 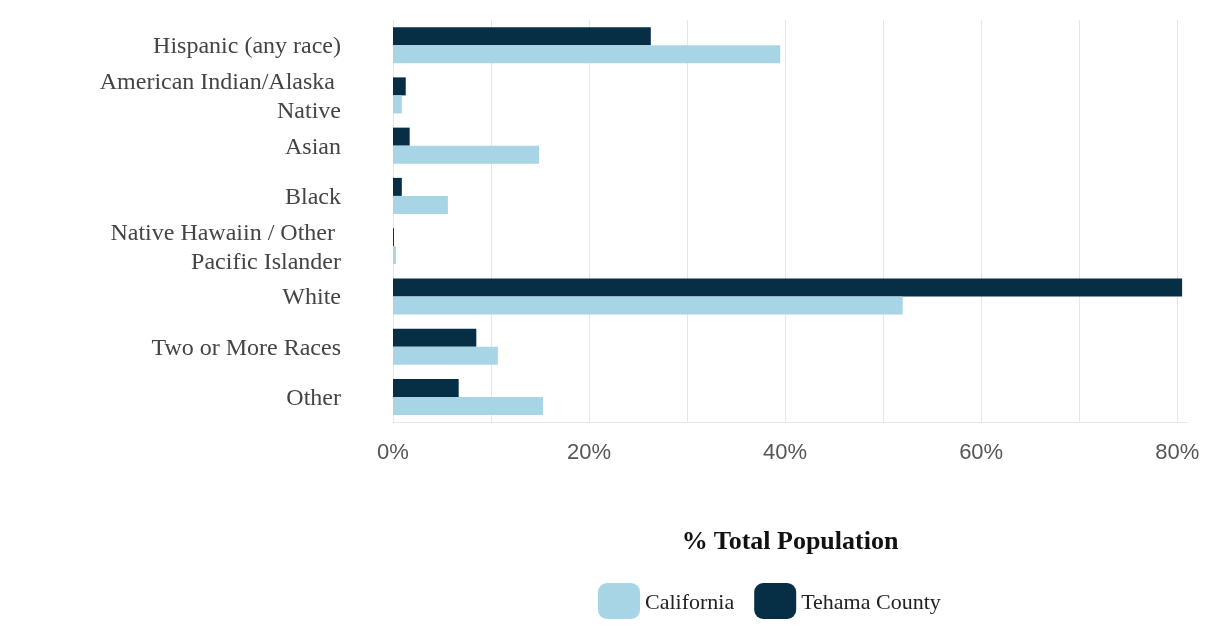 I want to click on x-tick-label: 20%, so click(x=589, y=451).